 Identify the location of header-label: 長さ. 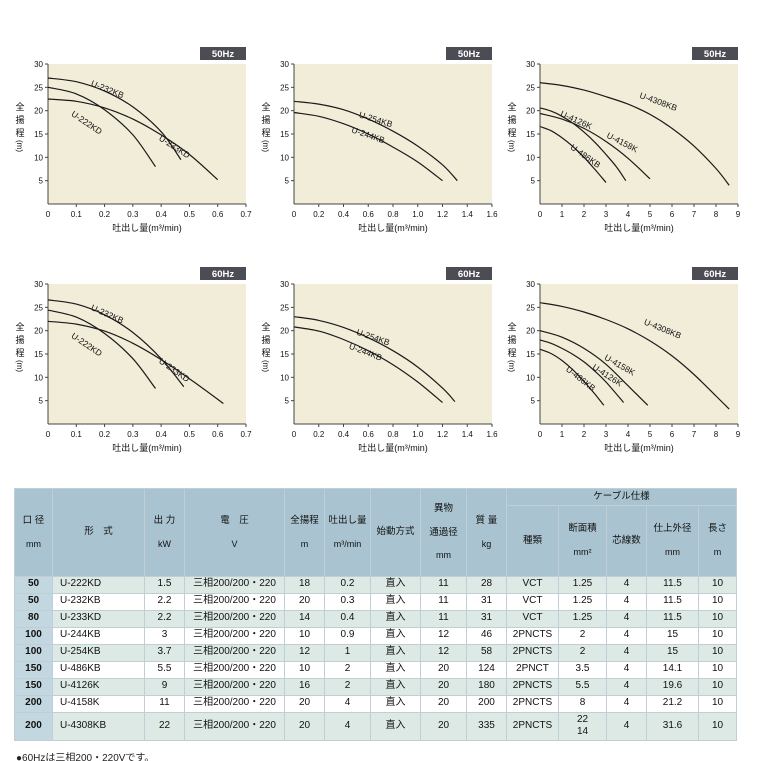
(717, 529).